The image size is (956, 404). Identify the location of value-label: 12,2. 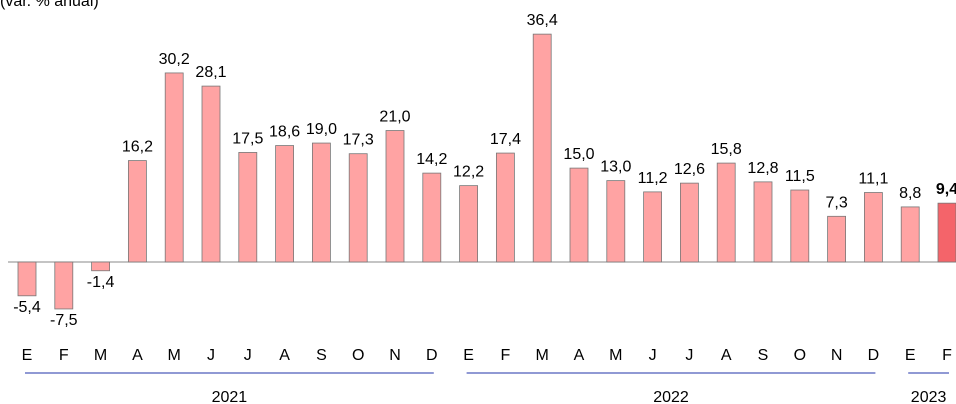
(468, 172).